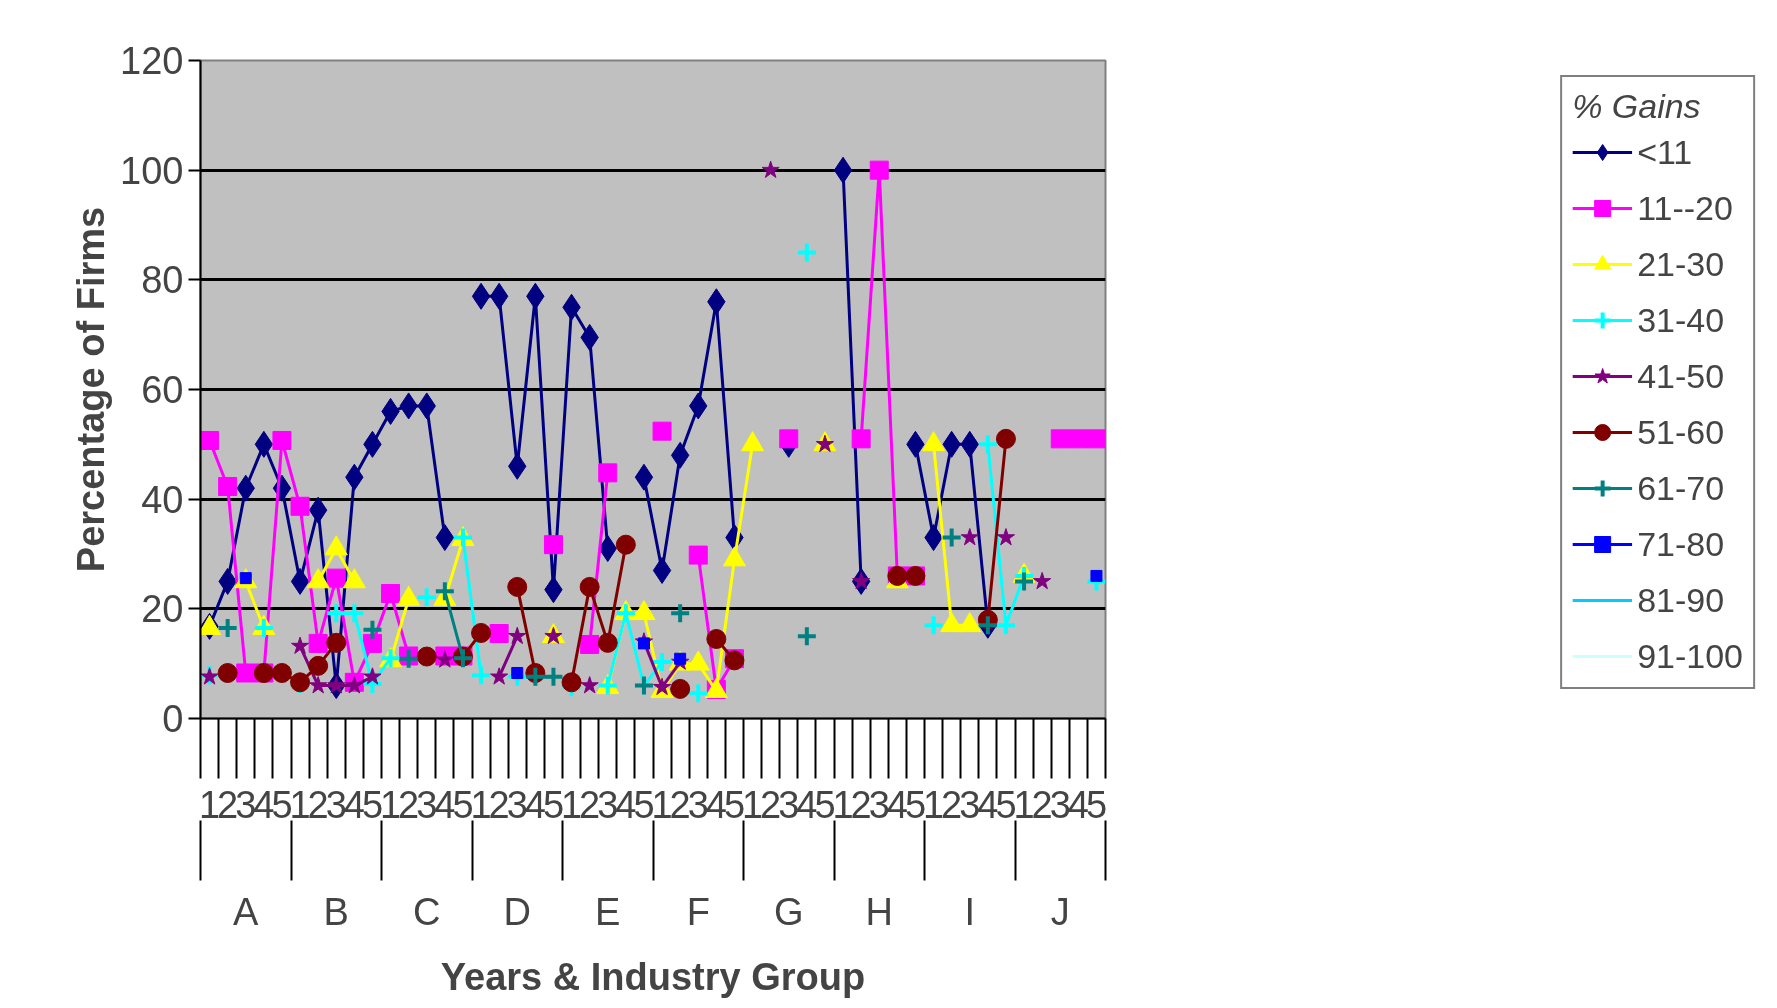 This screenshot has width=1777, height=1008. What do you see at coordinates (91, 389) in the screenshot?
I see `y-axis-title: Percentage of Firms` at bounding box center [91, 389].